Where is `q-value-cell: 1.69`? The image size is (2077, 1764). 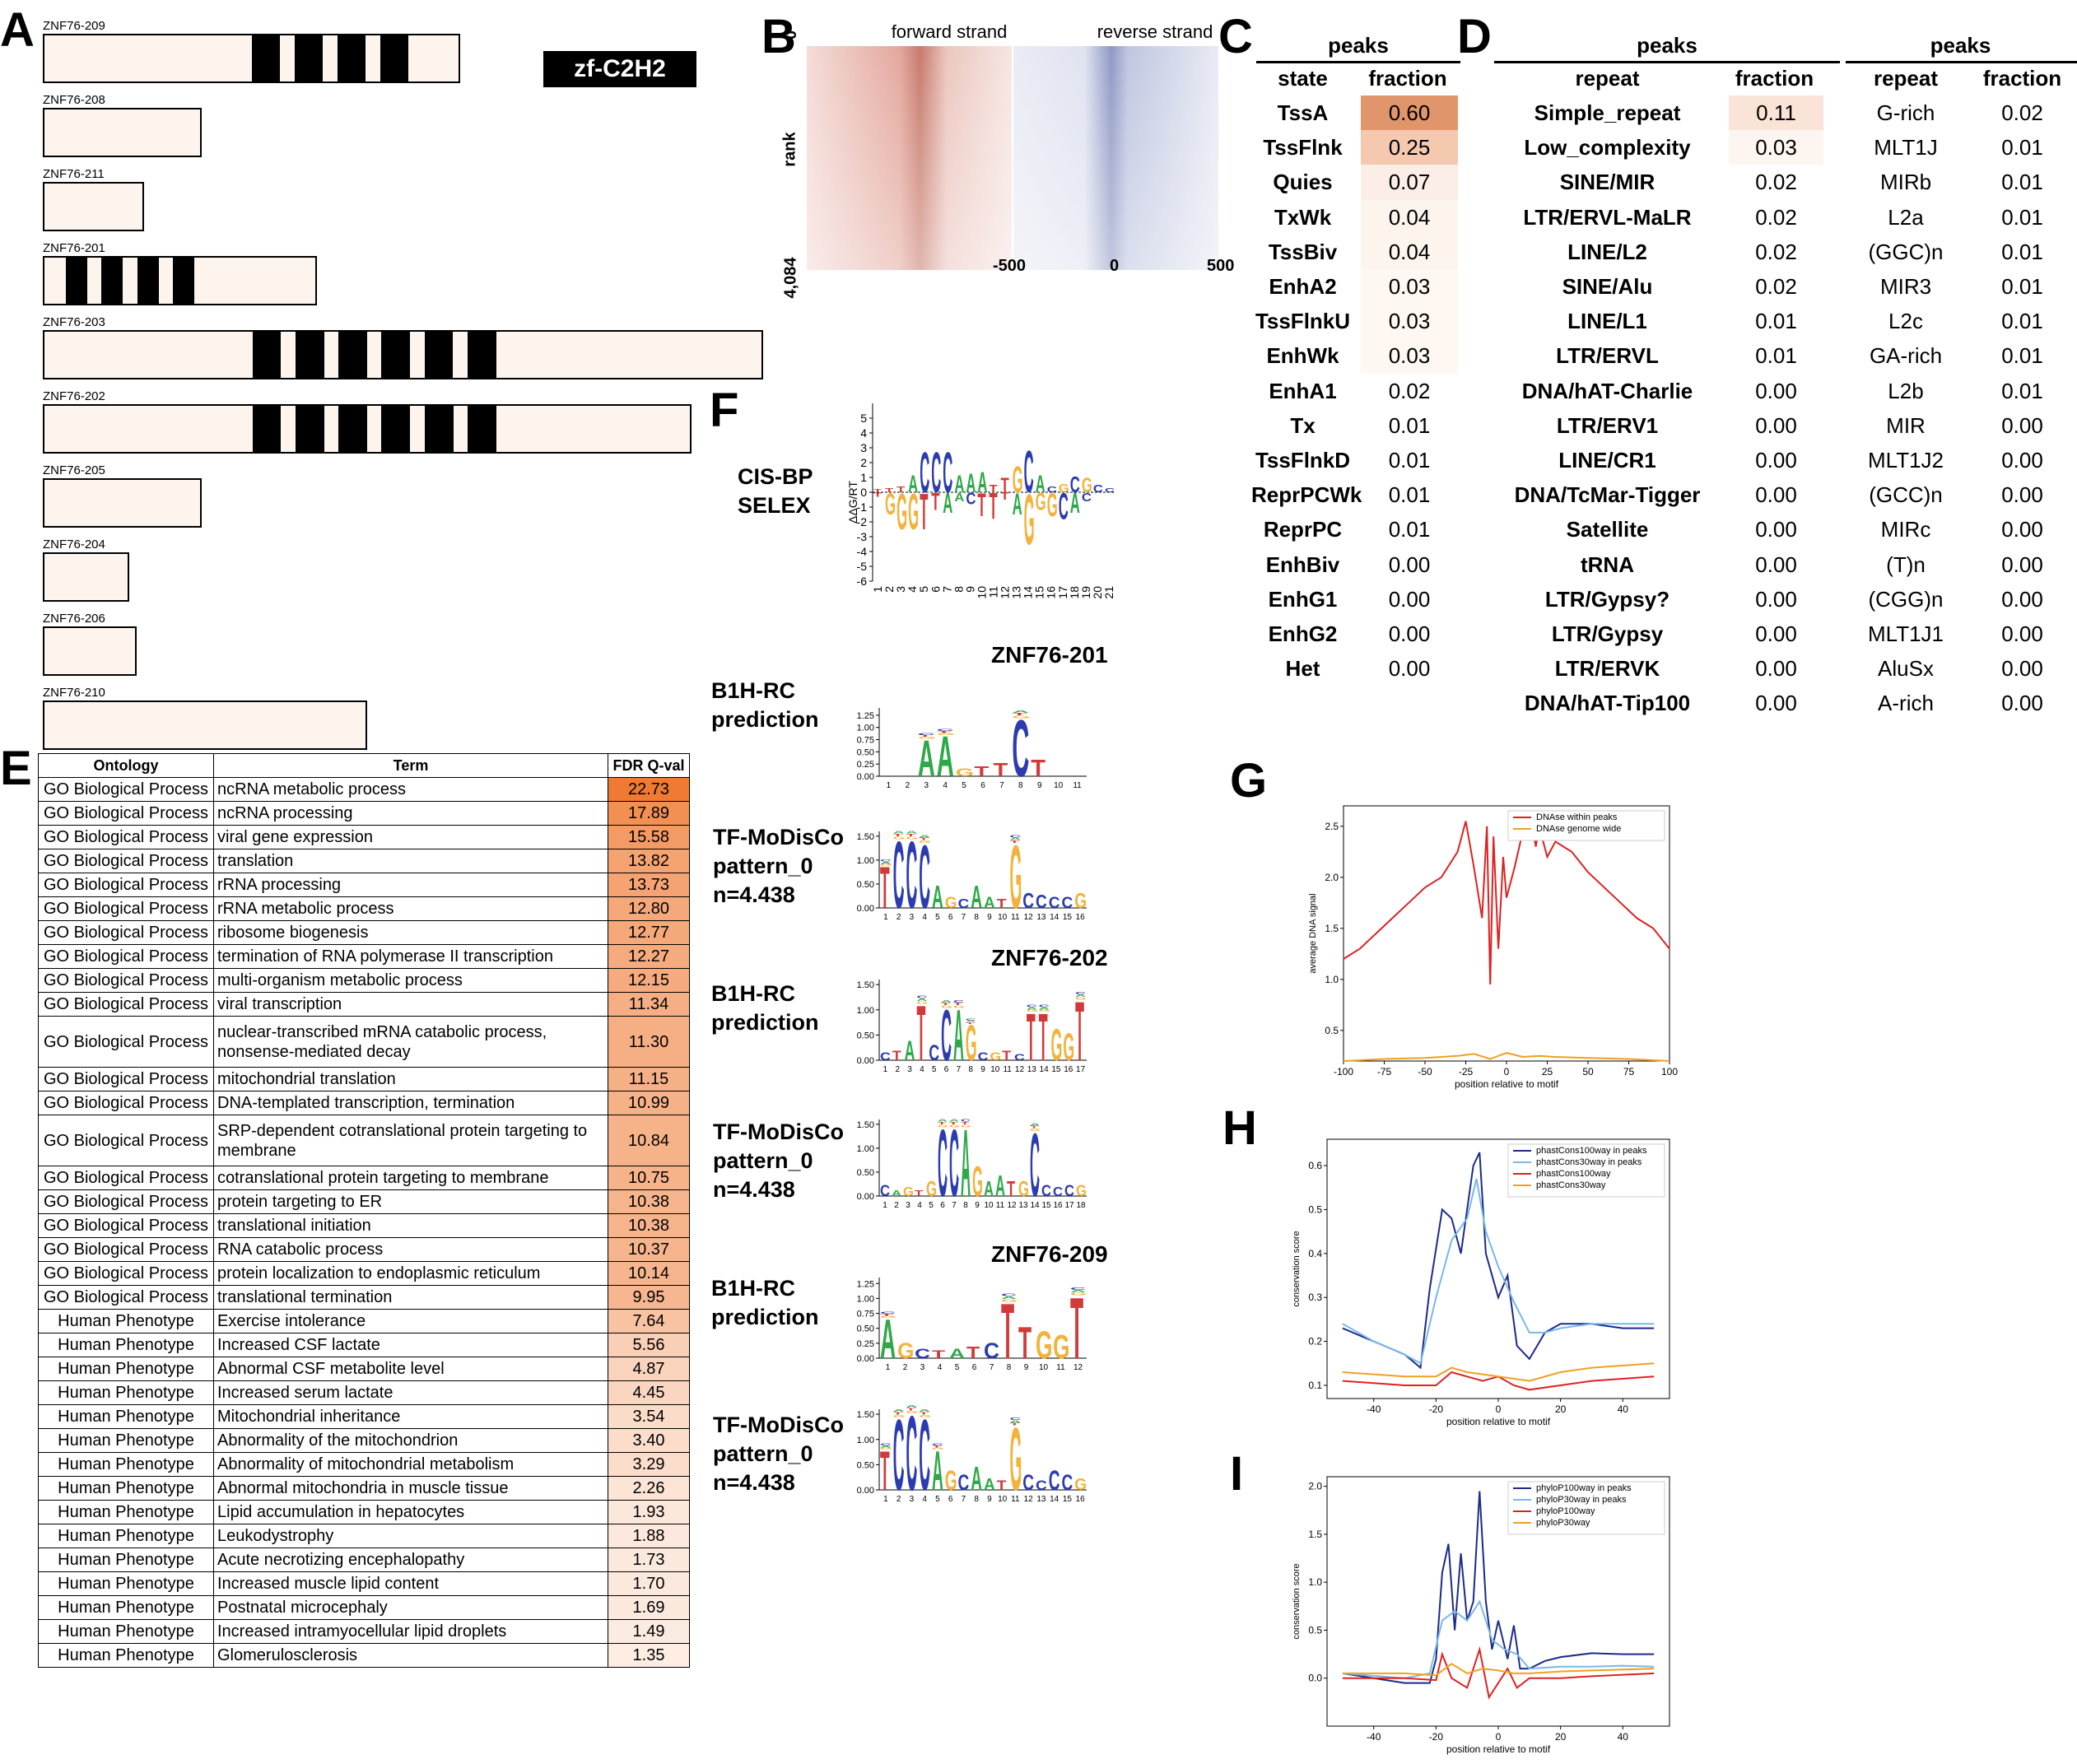
q-value-cell: 1.69 is located at coordinates (649, 1607).